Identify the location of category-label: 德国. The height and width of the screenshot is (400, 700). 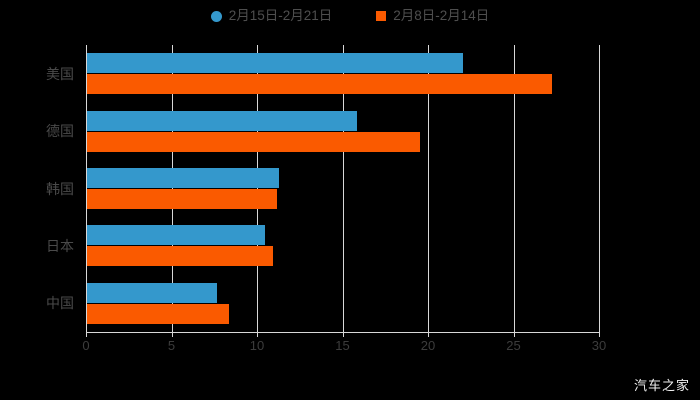
(60, 131).